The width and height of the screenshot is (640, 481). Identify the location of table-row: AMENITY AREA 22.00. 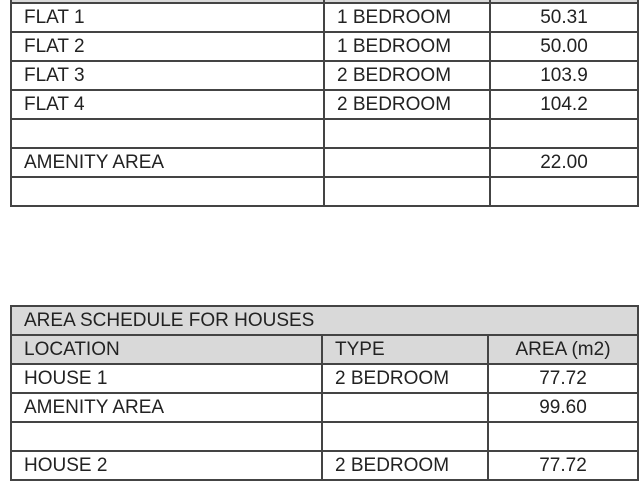
(324, 162).